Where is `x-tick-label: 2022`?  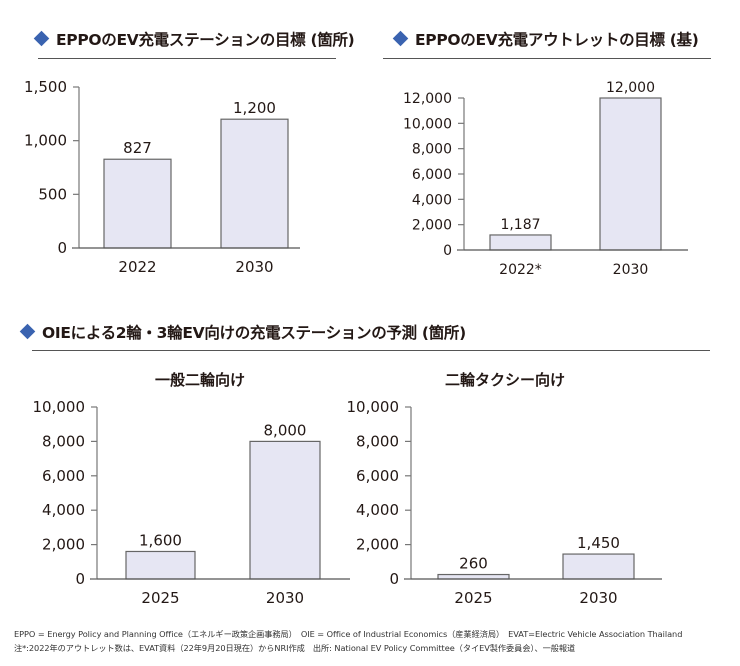 x-tick-label: 2022 is located at coordinates (137, 267).